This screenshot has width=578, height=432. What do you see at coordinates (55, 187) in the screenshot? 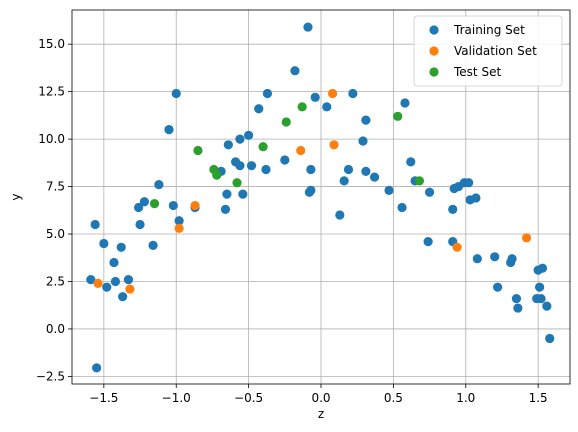
I see `y-tick-label: 7.5` at bounding box center [55, 187].